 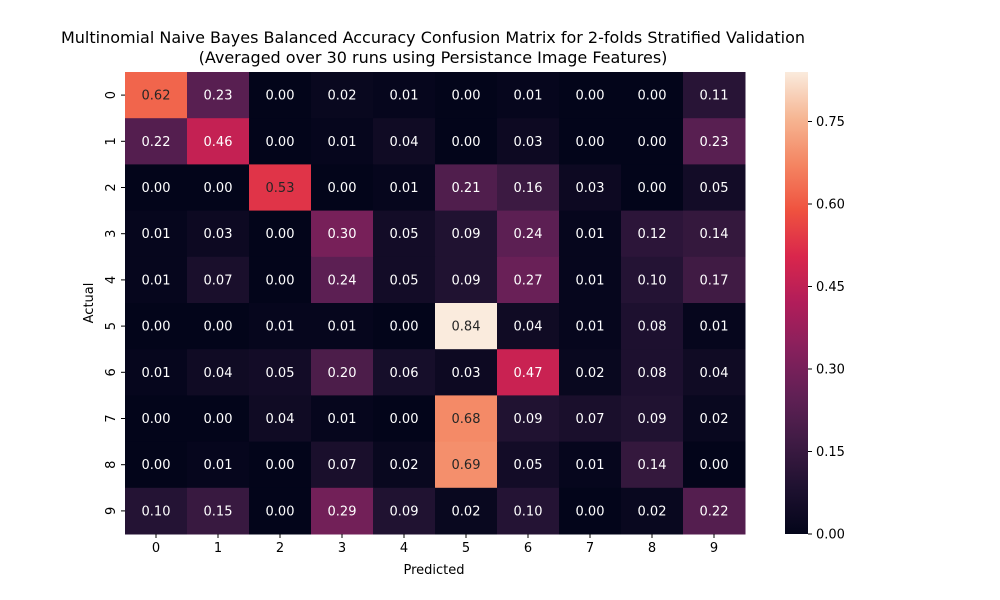 I want to click on cell-value-label: 0.16, so click(x=528, y=188).